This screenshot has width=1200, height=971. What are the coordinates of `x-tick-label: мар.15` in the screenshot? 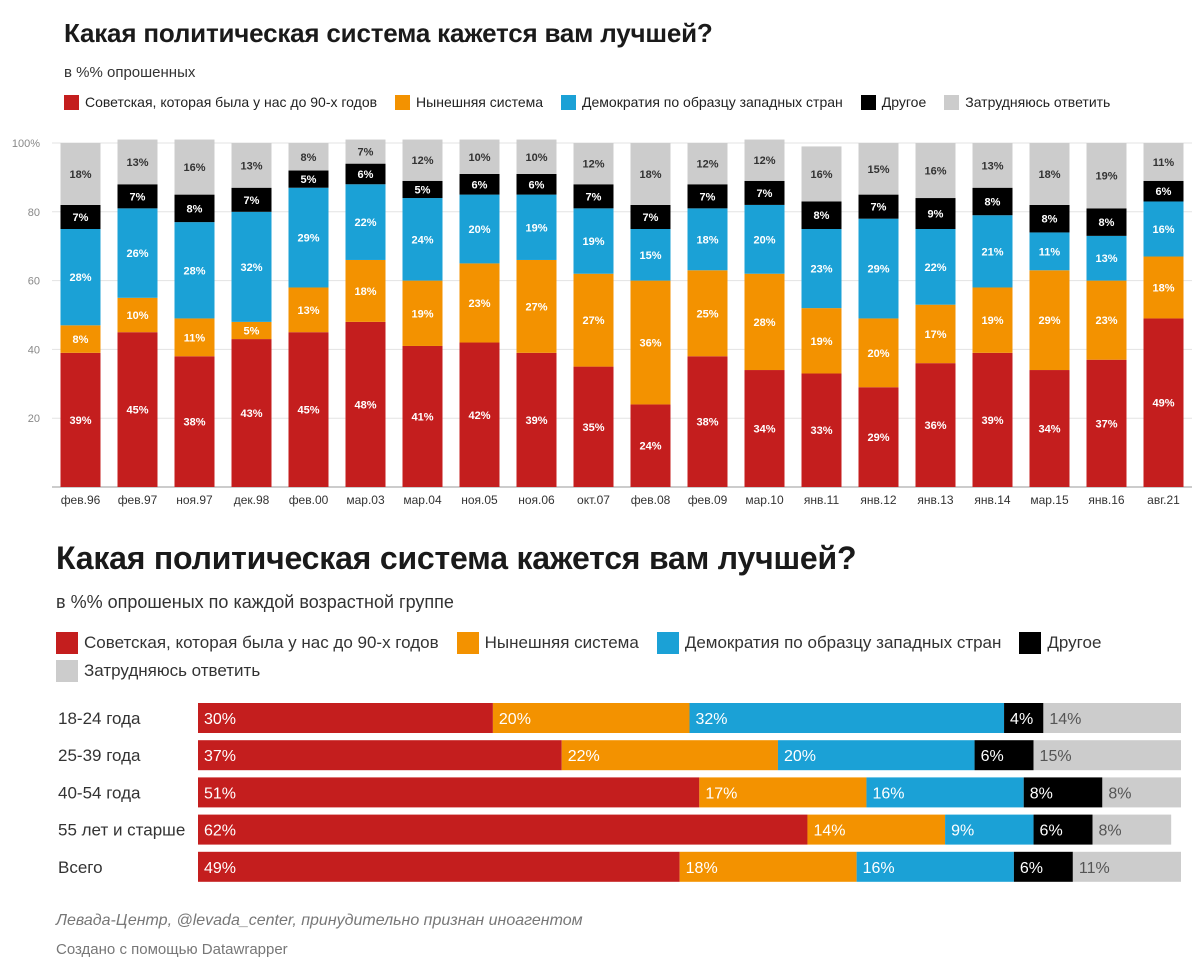 It's located at (1049, 500).